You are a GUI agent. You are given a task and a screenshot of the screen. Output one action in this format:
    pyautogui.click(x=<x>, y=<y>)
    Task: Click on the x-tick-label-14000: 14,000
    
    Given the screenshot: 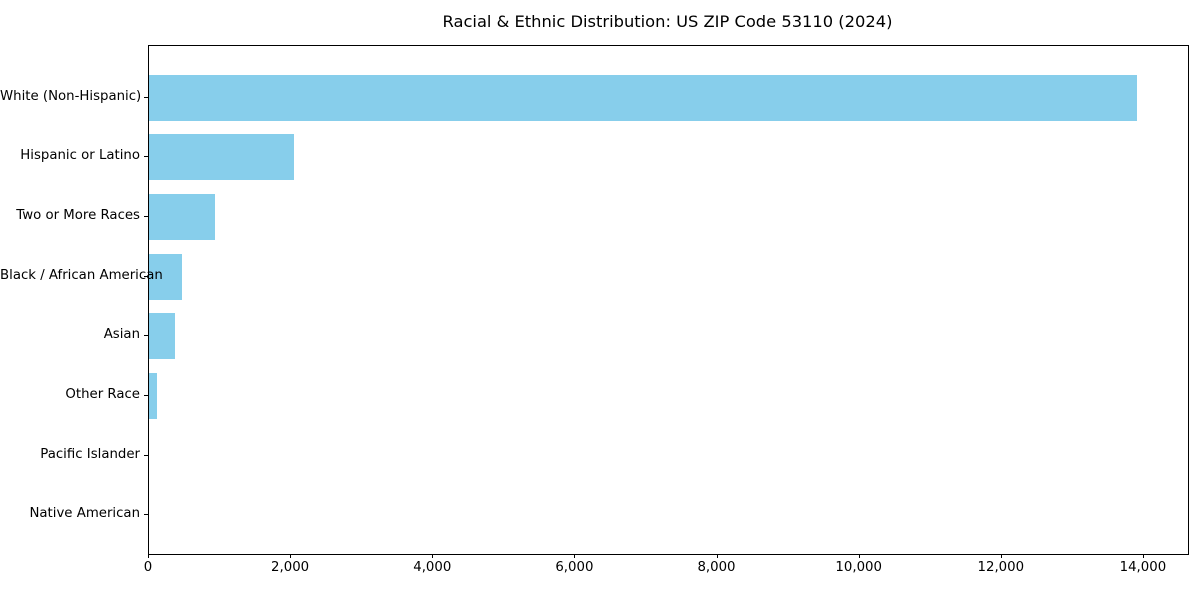 What is the action you would take?
    pyautogui.click(x=1143, y=567)
    